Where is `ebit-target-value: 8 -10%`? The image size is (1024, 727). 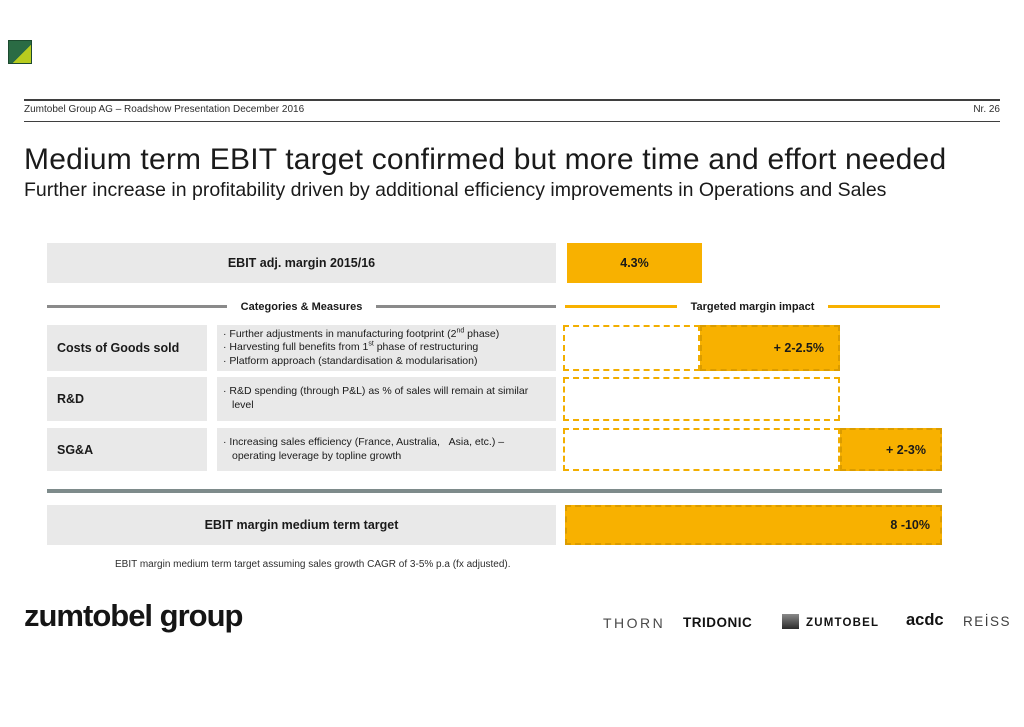
ebit-target-value: 8 -10% is located at coordinates (753, 525).